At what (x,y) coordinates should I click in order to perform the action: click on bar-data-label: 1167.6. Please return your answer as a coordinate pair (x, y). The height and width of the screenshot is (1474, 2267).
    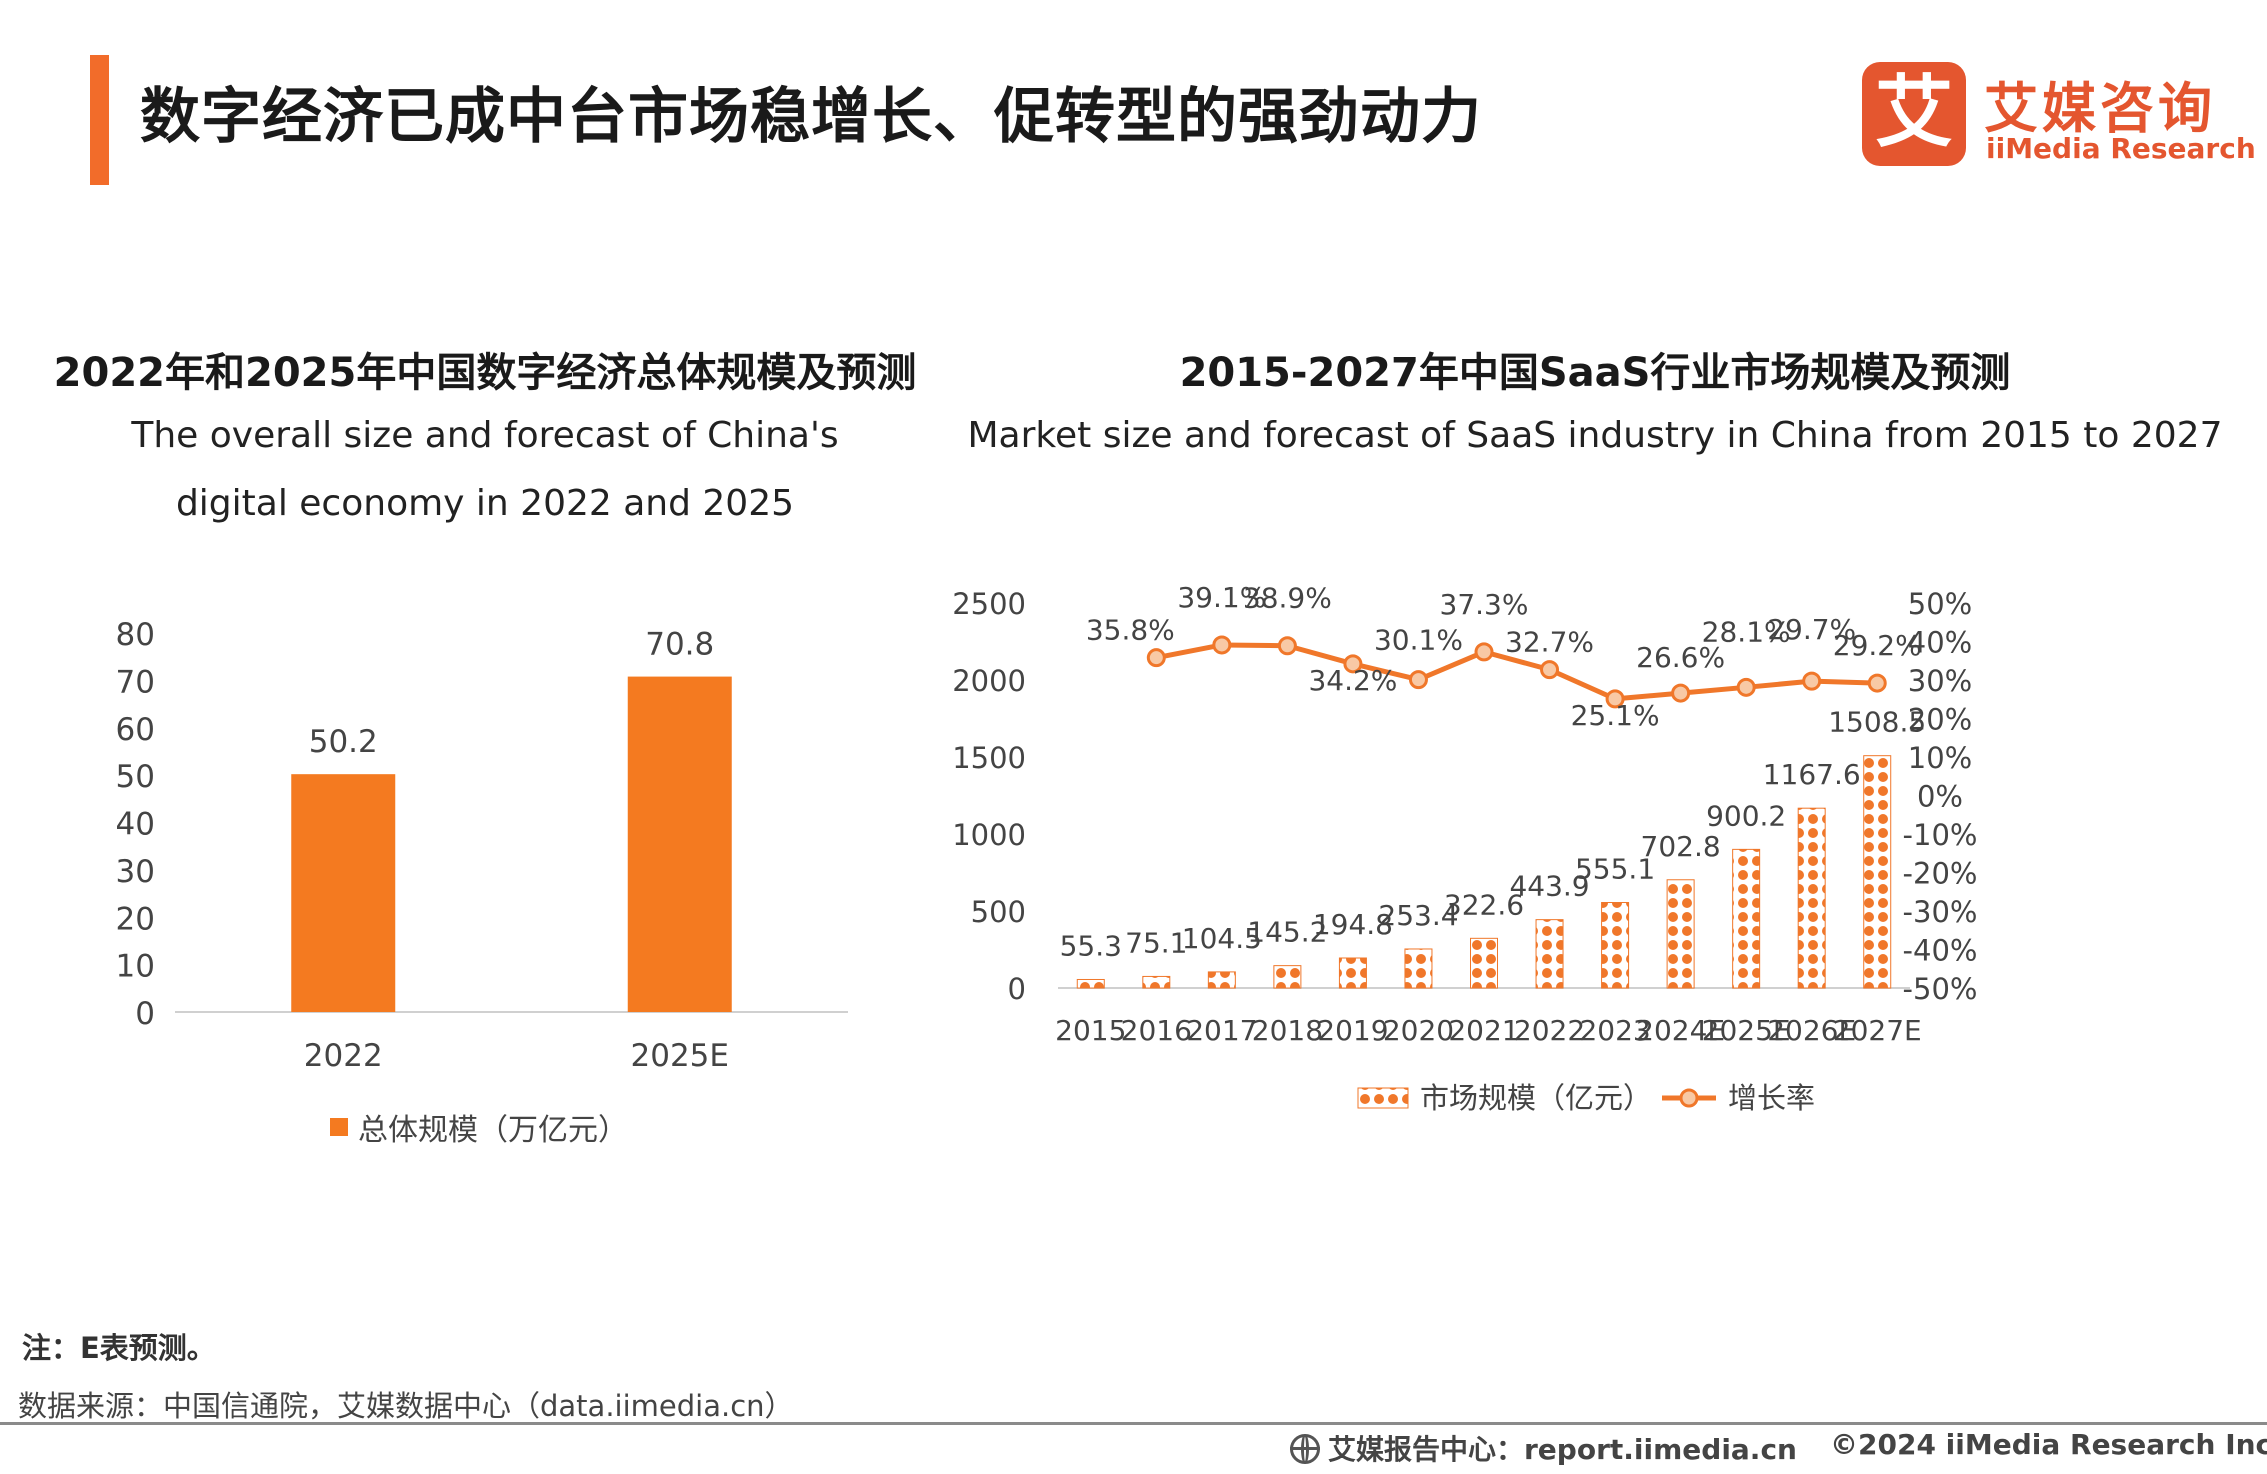
    Looking at the image, I should click on (1812, 774).